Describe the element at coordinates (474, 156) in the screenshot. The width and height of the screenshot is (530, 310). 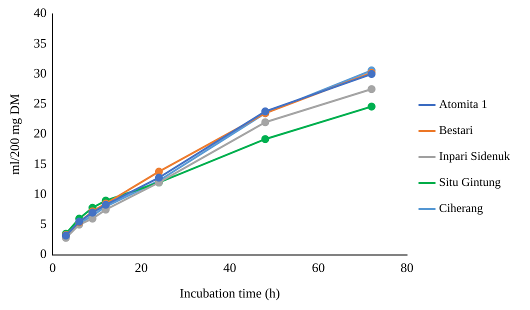
I see `legend-label: Inpari Sidenuk` at that location.